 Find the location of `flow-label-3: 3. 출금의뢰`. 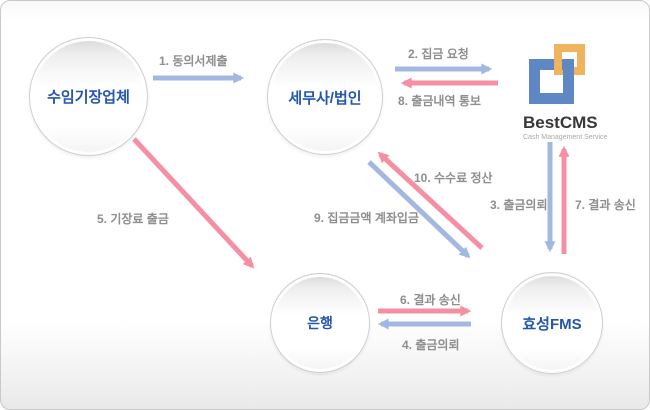

flow-label-3: 3. 출금의뢰 is located at coordinates (519, 205).